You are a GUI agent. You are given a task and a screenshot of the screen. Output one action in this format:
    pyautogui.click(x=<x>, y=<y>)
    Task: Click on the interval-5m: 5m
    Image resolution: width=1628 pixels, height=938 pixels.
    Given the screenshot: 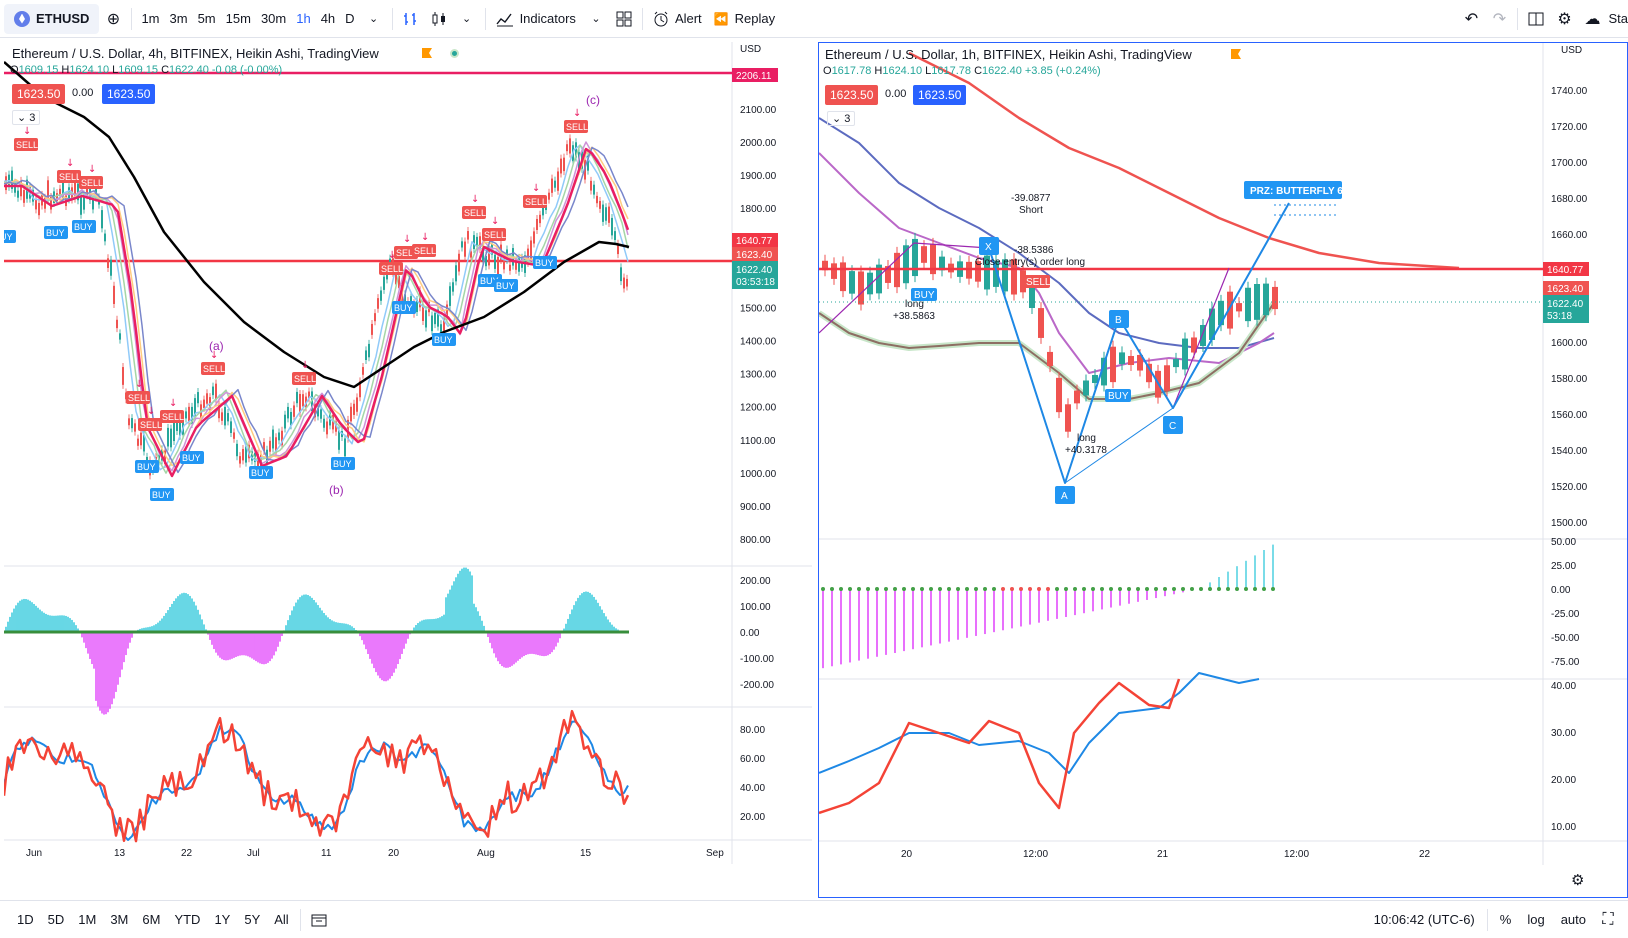 What is the action you would take?
    pyautogui.click(x=206, y=18)
    